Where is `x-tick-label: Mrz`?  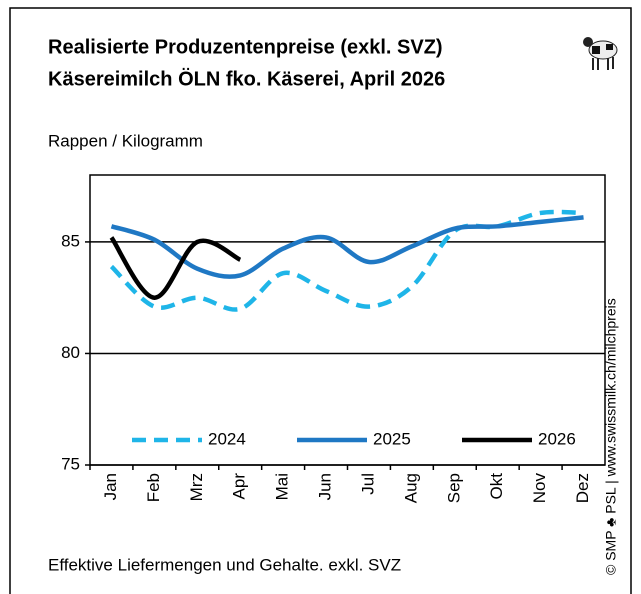 x-tick-label: Mrz is located at coordinates (196, 487).